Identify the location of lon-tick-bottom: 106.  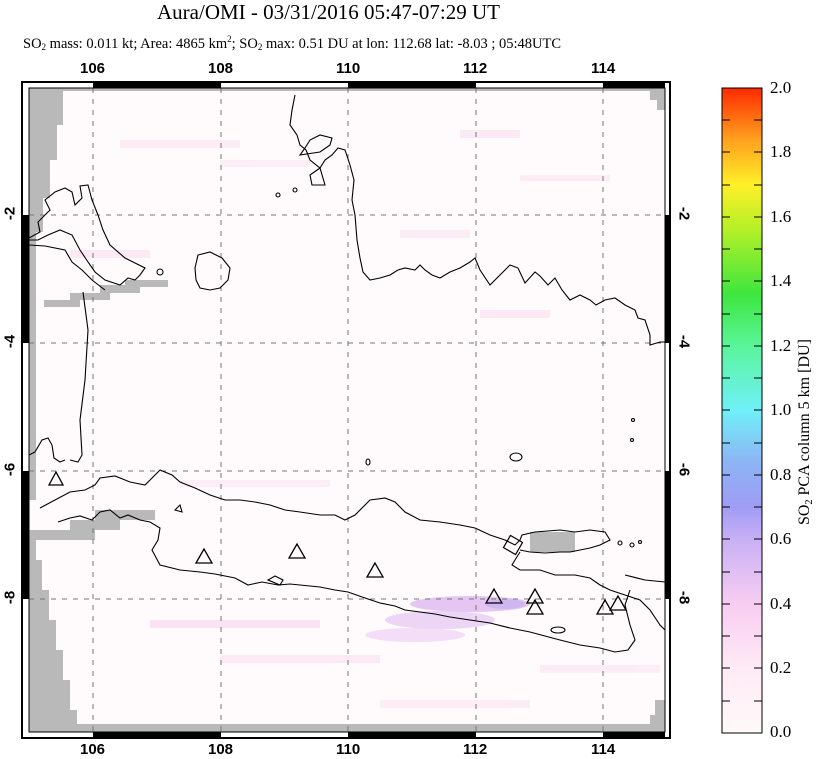
(93, 749).